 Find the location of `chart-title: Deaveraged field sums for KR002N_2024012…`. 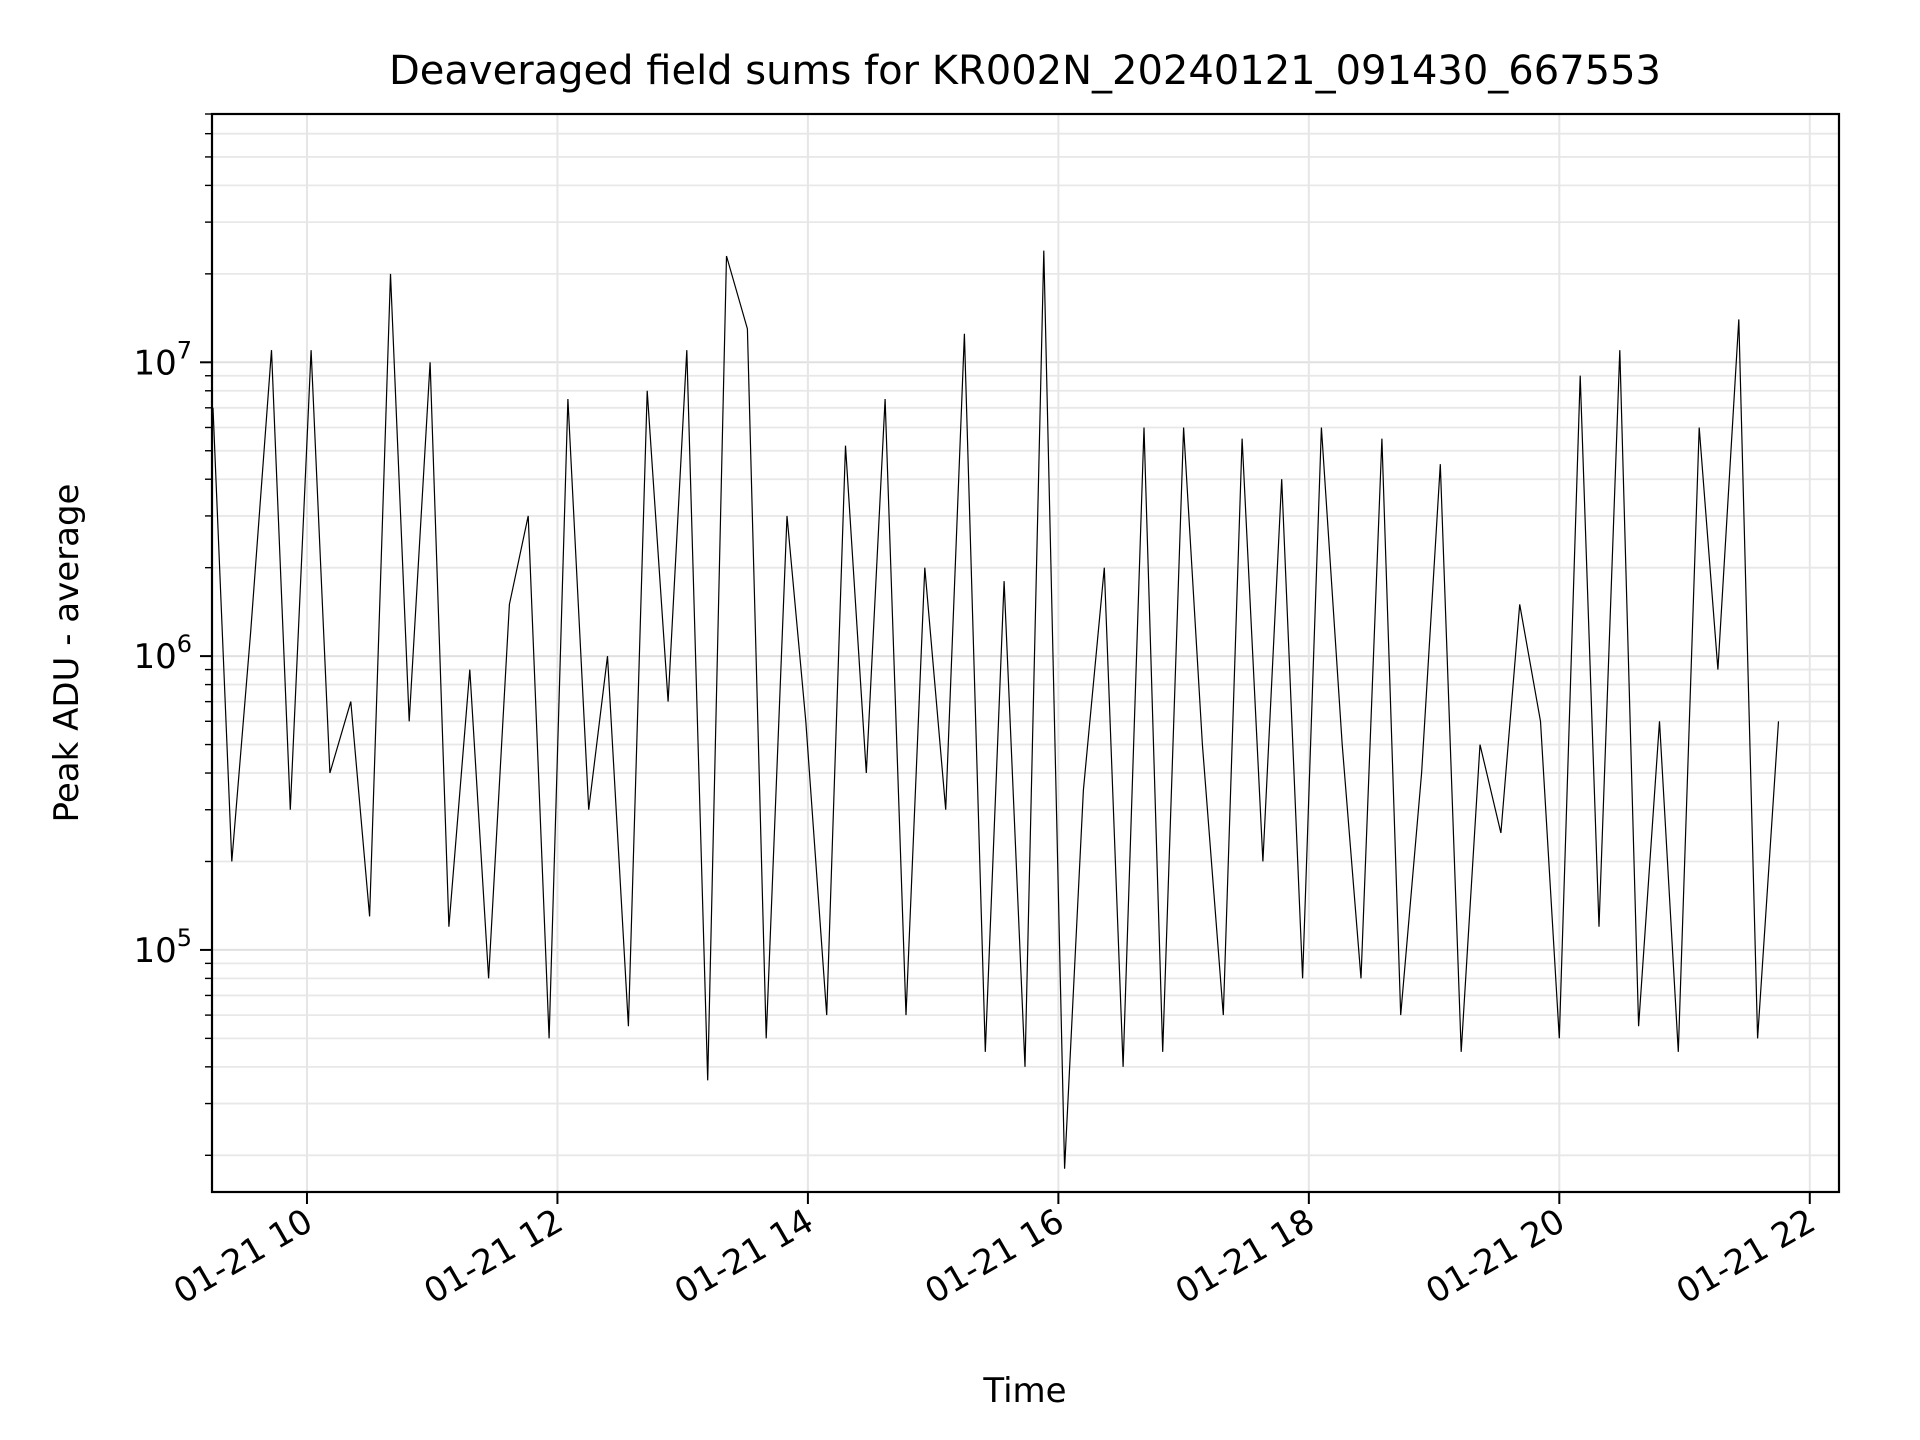

chart-title: Deaveraged field sums for KR002N_2024012… is located at coordinates (1025, 71).